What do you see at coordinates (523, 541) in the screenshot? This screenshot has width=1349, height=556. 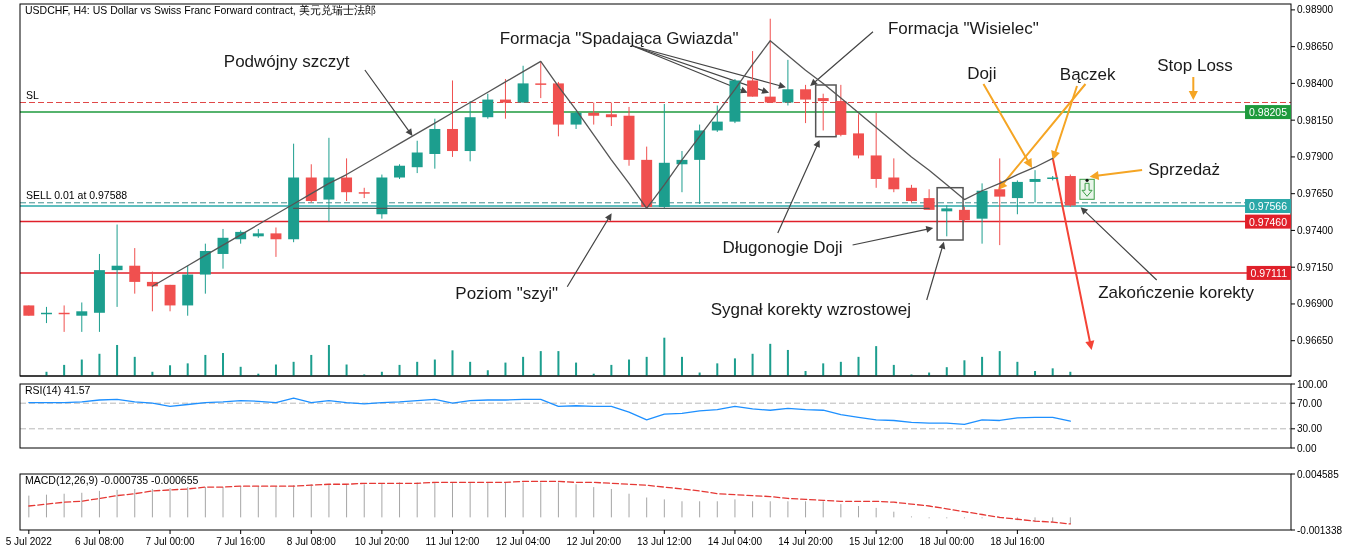 I see `x-tick-label: 12 Jul 04:00` at bounding box center [523, 541].